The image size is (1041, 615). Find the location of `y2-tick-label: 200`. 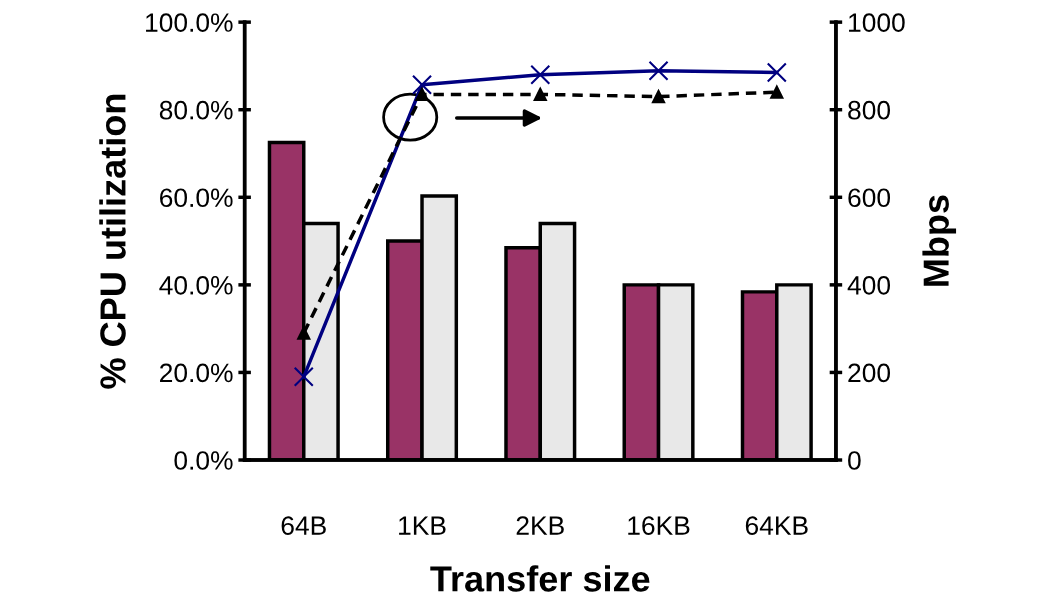

y2-tick-label: 200 is located at coordinates (869, 373).